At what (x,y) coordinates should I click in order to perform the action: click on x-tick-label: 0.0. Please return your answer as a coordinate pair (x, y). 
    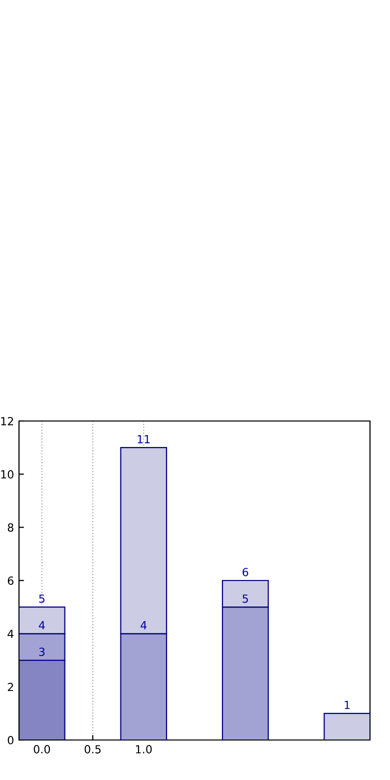
    Looking at the image, I should click on (42, 749).